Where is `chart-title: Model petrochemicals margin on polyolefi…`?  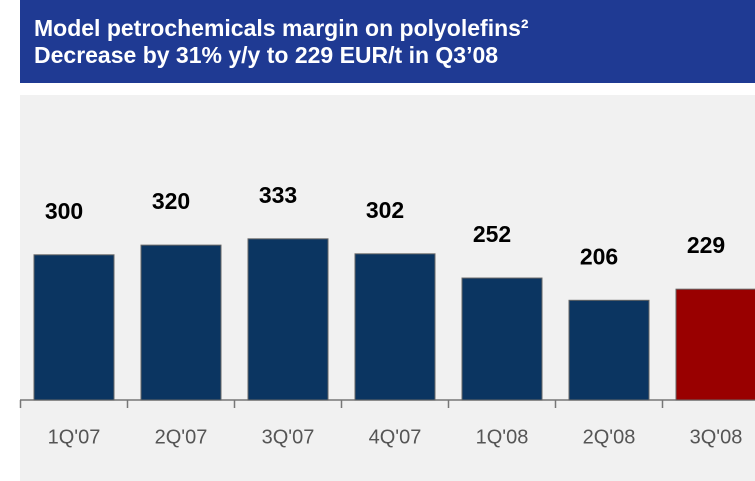 chart-title: Model petrochemicals margin on polyolefi… is located at coordinates (281, 28).